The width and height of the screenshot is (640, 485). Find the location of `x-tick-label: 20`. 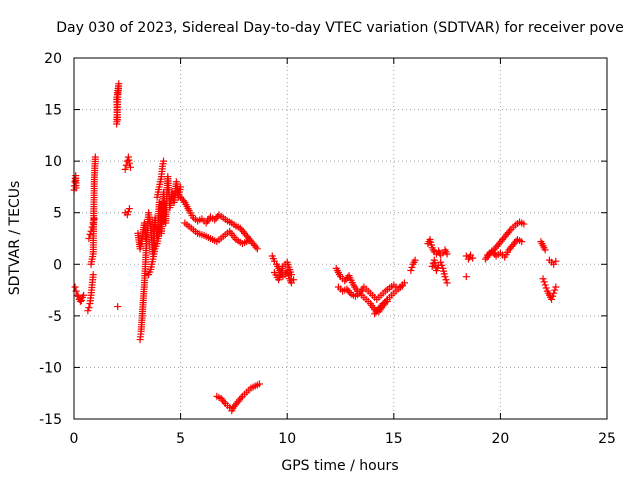

x-tick-label: 20 is located at coordinates (500, 439).